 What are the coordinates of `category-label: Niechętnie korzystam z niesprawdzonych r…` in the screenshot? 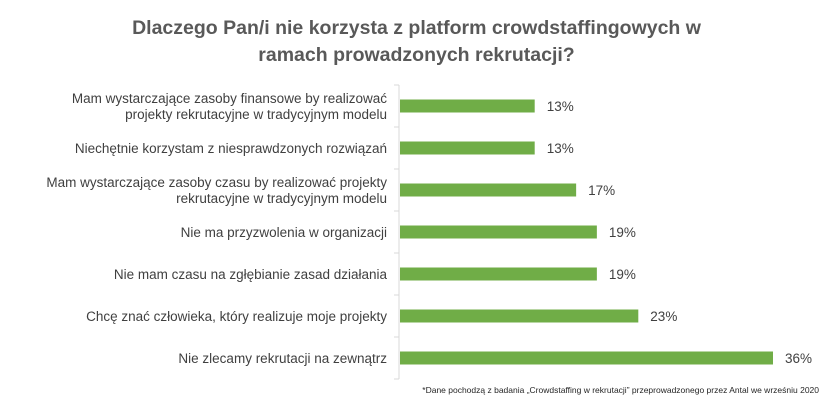 It's located at (231, 148).